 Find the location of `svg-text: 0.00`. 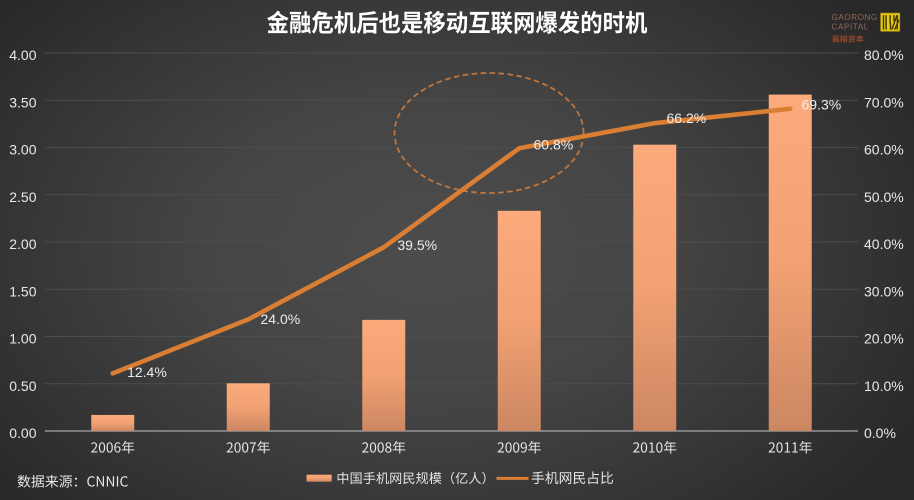

svg-text: 0.00 is located at coordinates (22, 433).